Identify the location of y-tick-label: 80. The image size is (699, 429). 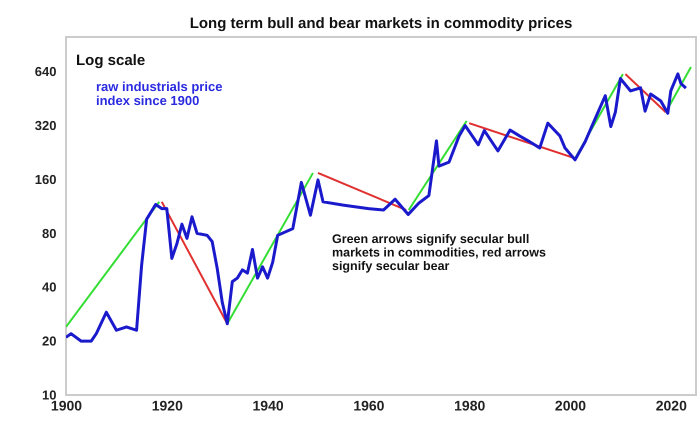
(49, 233).